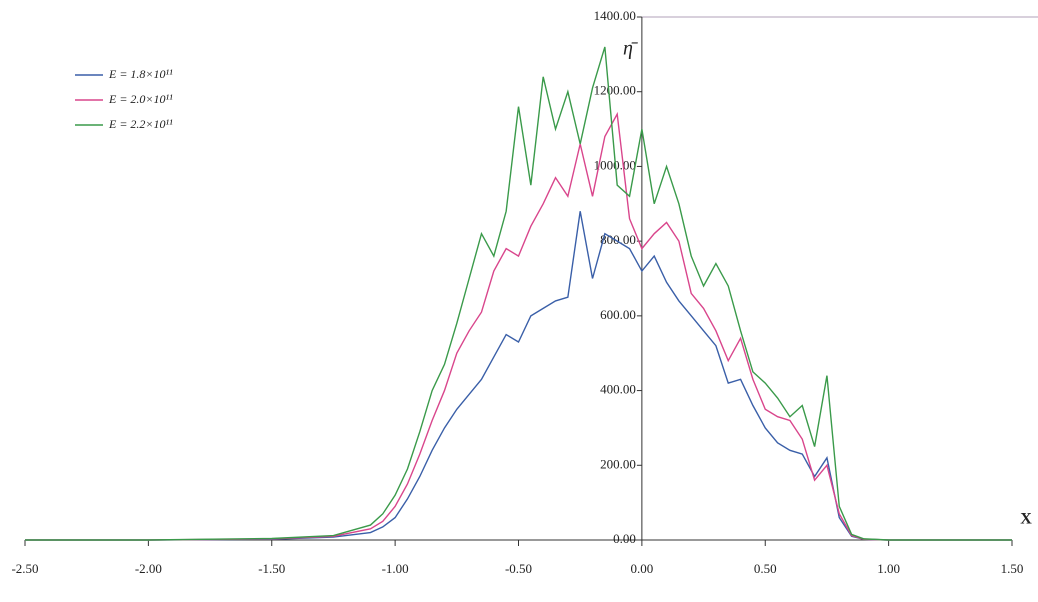 The image size is (1038, 602). What do you see at coordinates (140, 74) in the screenshot?
I see `legend-label: E = 1.8×10¹¹` at bounding box center [140, 74].